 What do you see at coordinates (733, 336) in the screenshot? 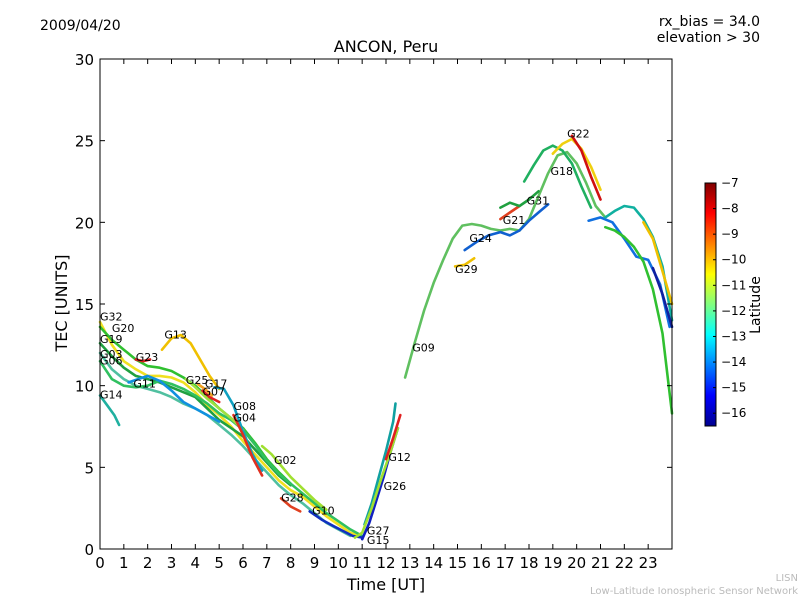
I see `colorbar-tick-label: −13` at bounding box center [733, 336].